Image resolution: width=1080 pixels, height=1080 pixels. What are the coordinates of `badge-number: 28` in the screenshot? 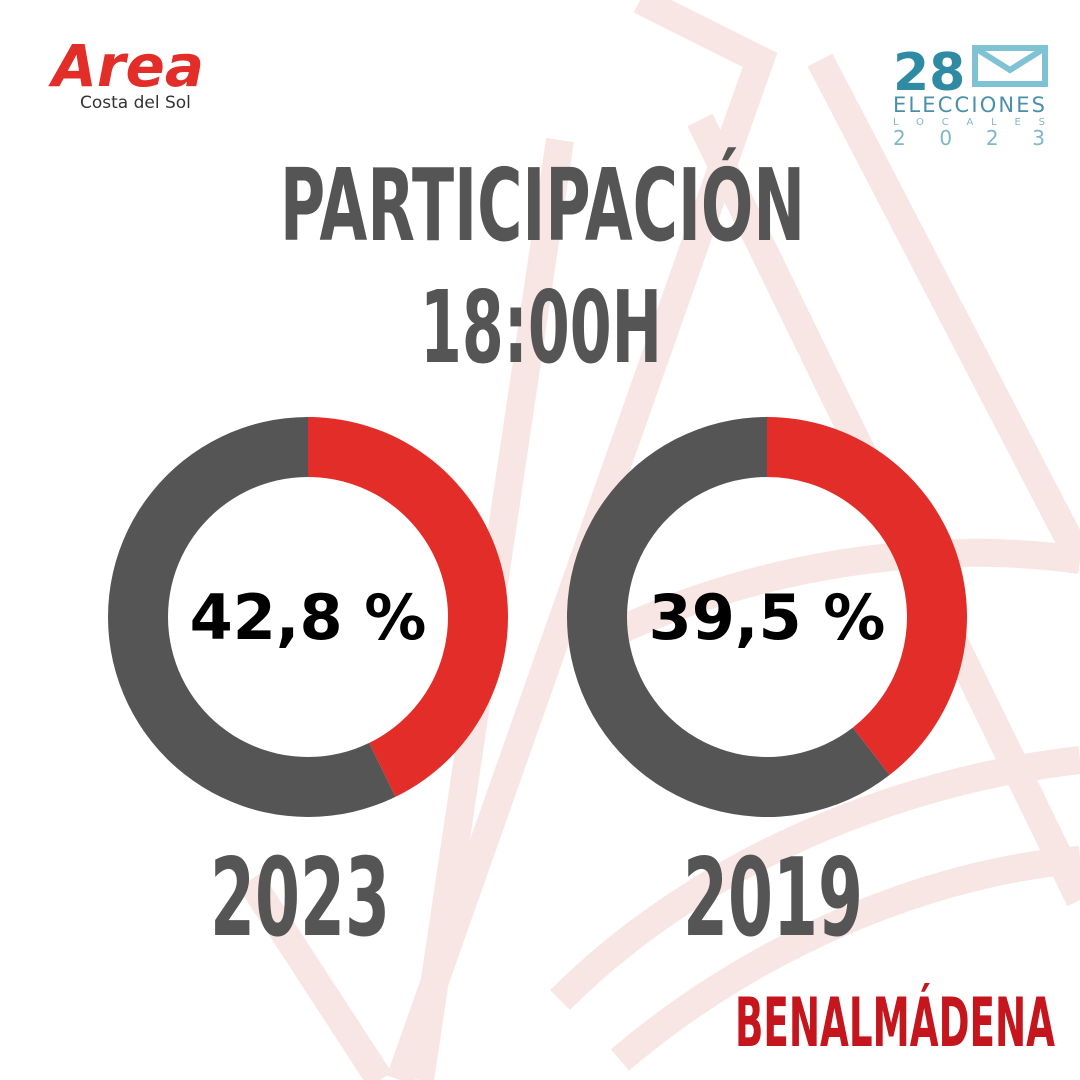 It's located at (929, 73).